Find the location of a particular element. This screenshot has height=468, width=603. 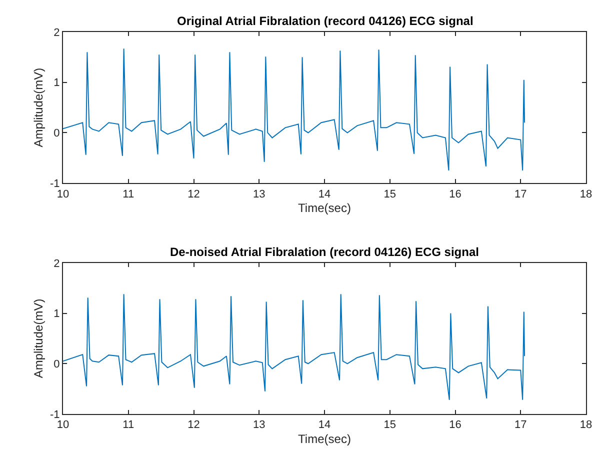

chart-title: Original Atrial Fibralation (record 04126) ECG signal is located at coordinates (325, 21).